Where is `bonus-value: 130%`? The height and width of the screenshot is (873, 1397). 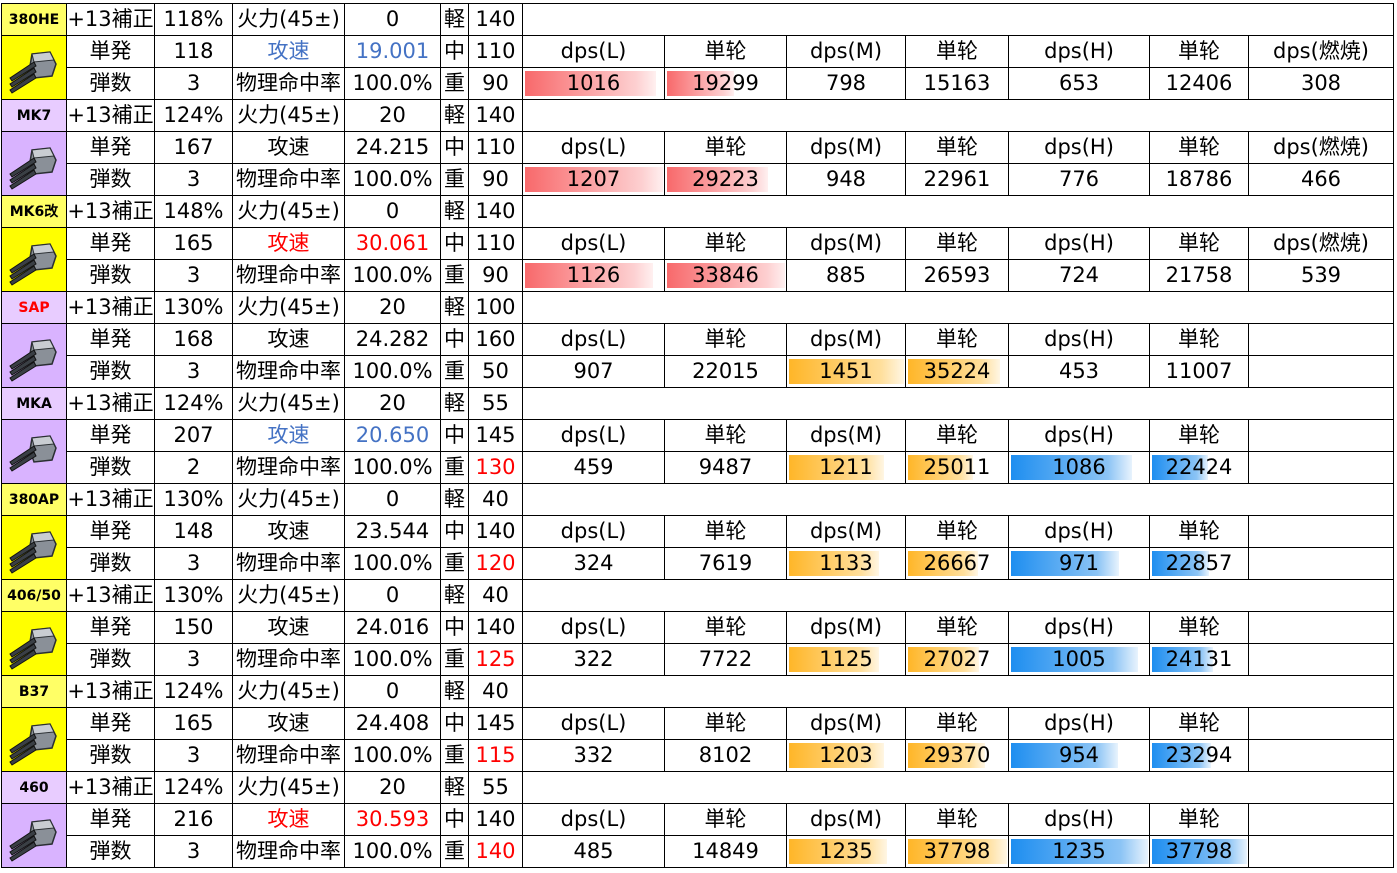 bonus-value: 130% is located at coordinates (194, 596).